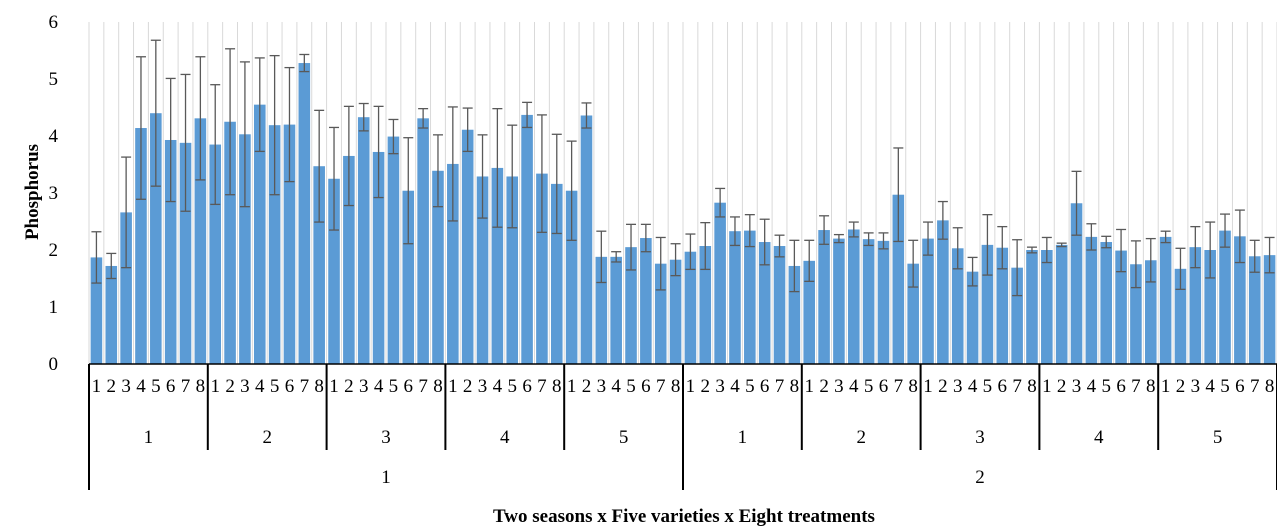 This screenshot has width=1277, height=529. I want to click on y-axis: 0 1 2 3 4 5 6, so click(54, 193).